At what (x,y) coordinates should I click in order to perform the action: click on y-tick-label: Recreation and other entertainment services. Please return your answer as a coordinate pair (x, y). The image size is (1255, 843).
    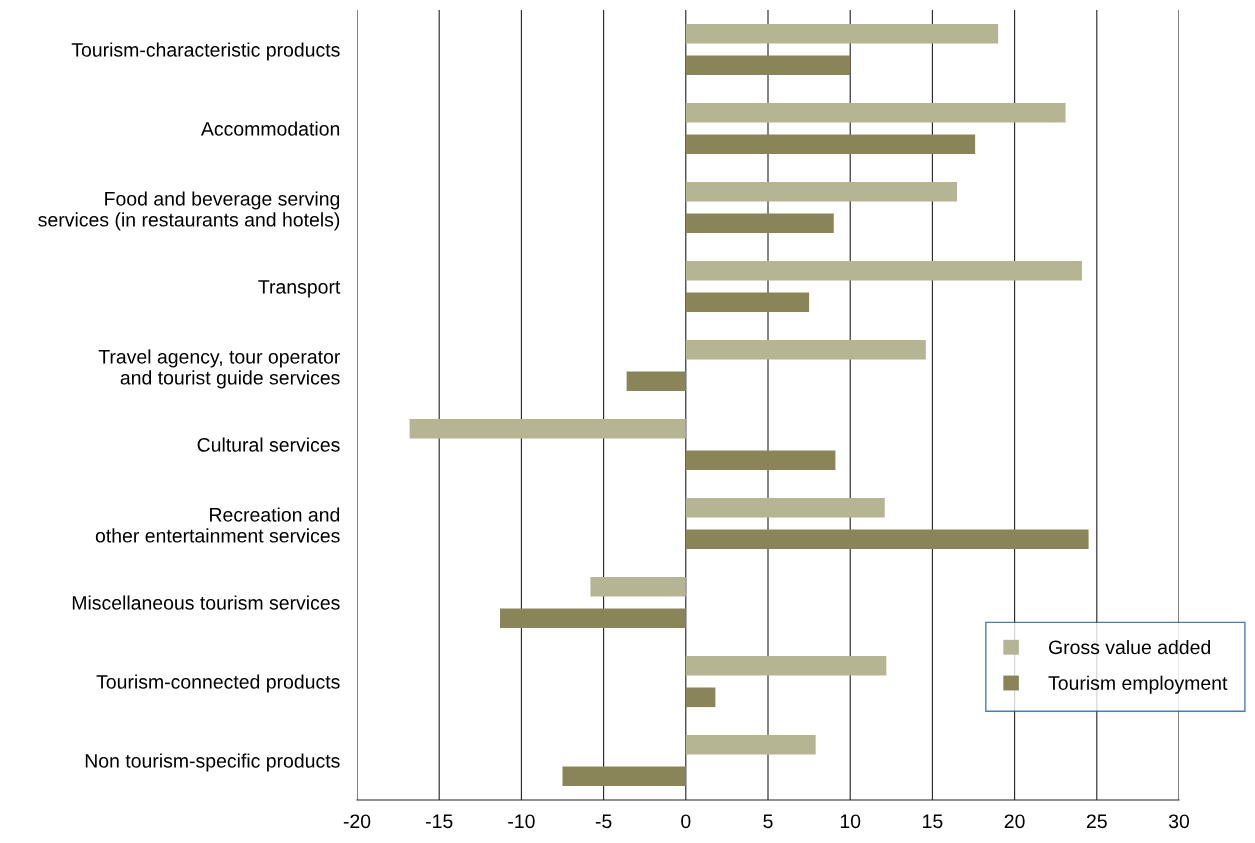
    Looking at the image, I should click on (217, 525).